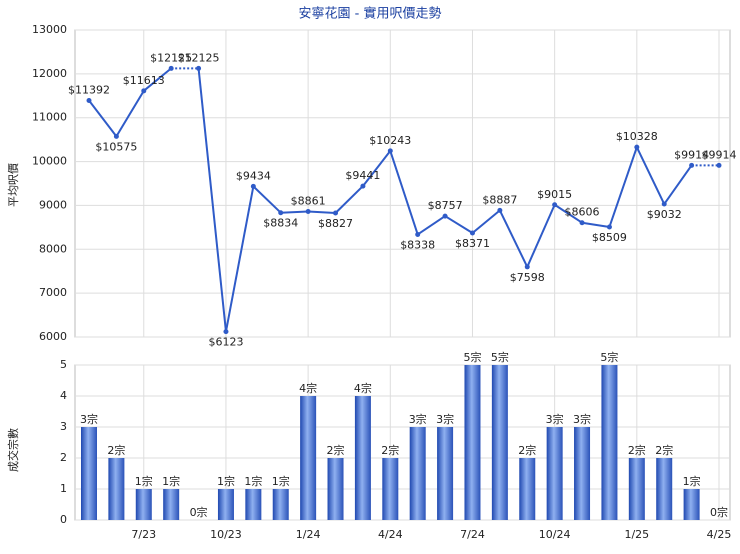 The width and height of the screenshot is (740, 554). Describe the element at coordinates (554, 194) in the screenshot. I see `data-label: $9015` at that location.